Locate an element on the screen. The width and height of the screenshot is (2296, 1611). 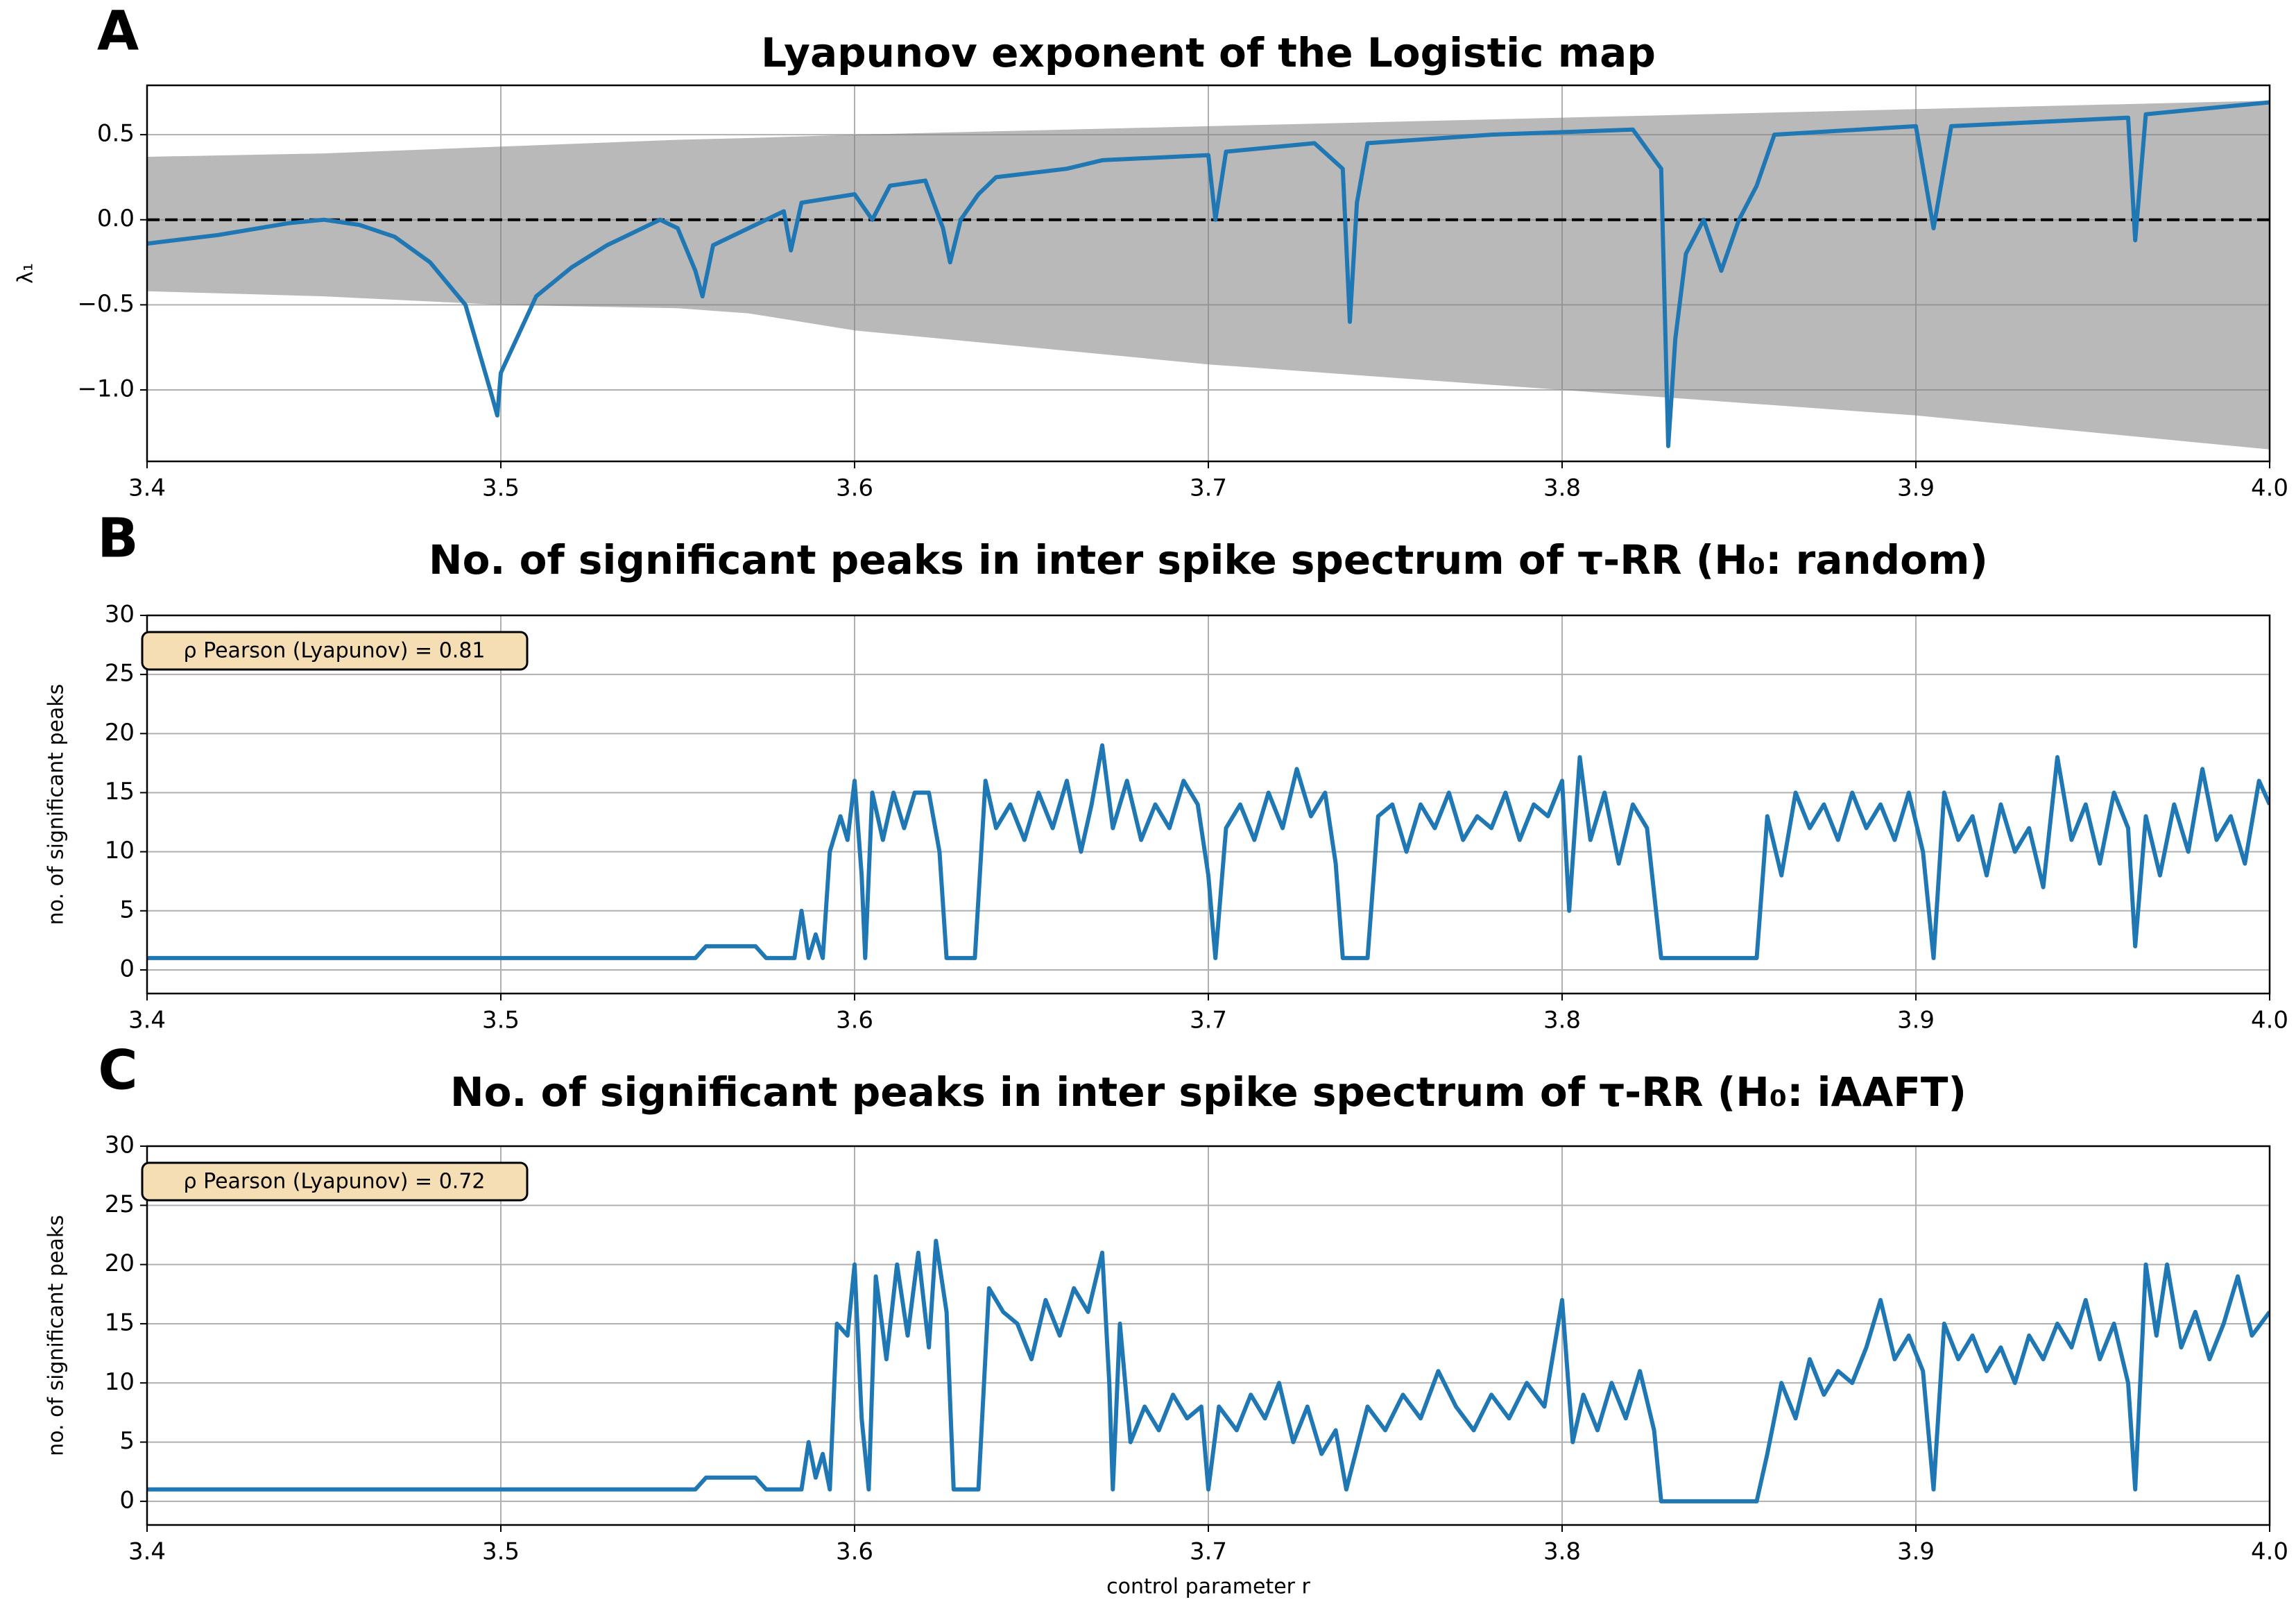
panel-label: A is located at coordinates (118, 31).